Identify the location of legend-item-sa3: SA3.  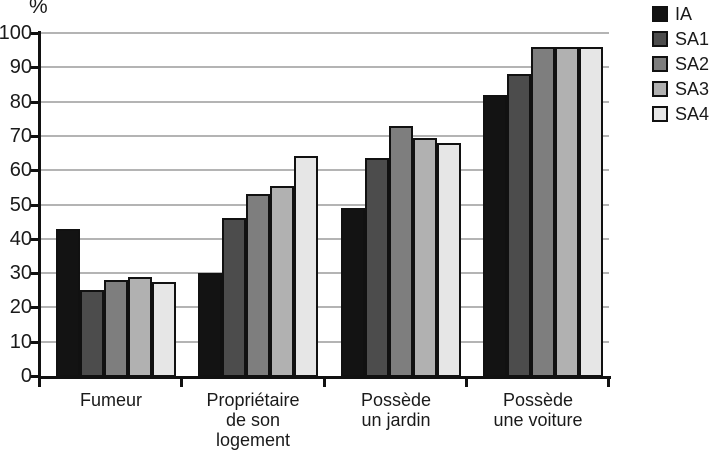
(681, 89).